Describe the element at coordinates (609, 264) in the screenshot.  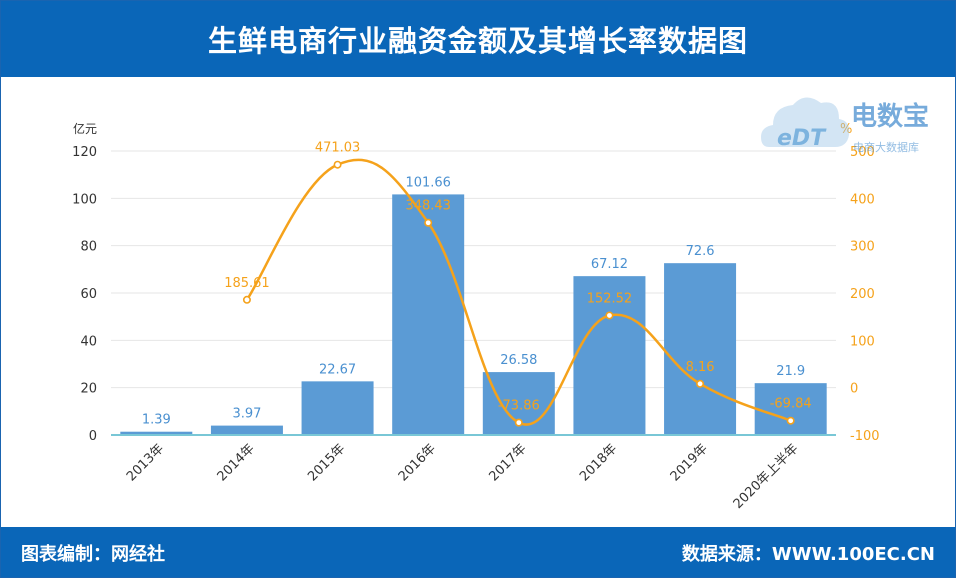
I see `bar-value-label: 67.12` at that location.